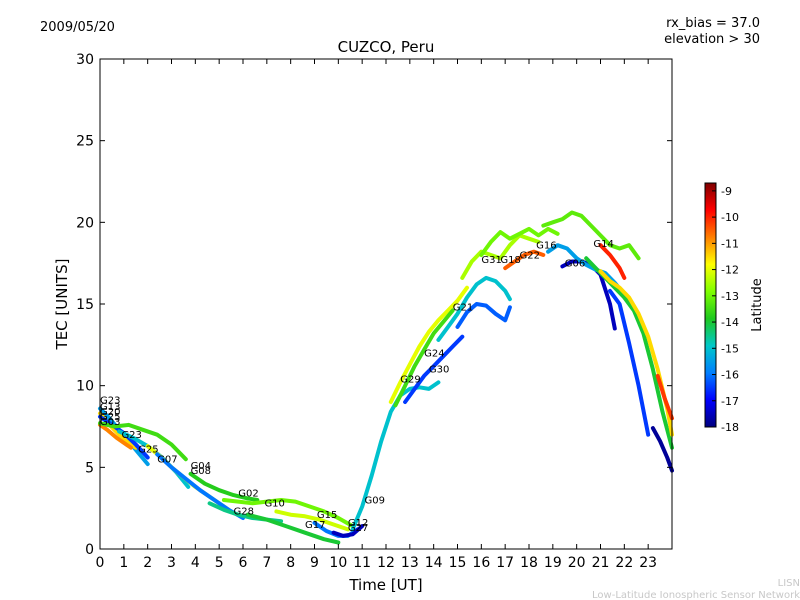 This screenshot has width=800, height=600. What do you see at coordinates (603, 244) in the screenshot?
I see `satellite-label-g14: G14` at bounding box center [603, 244].